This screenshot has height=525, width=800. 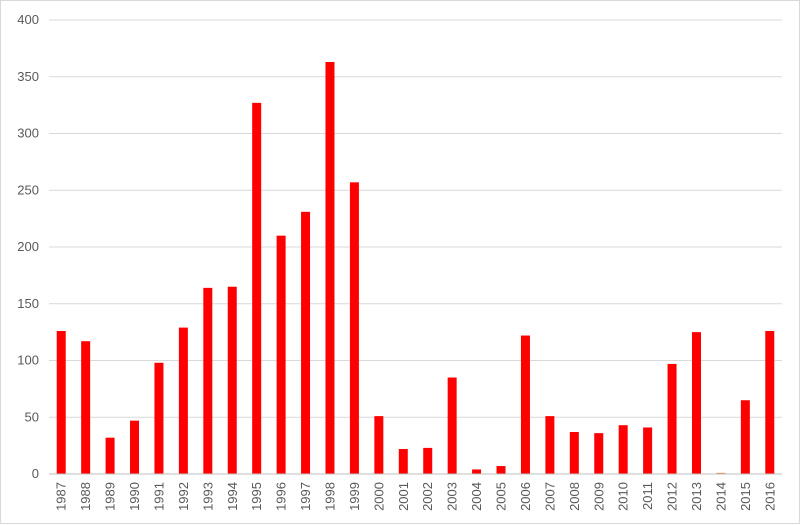 I want to click on x-tick-label: 2012, so click(x=672, y=496).